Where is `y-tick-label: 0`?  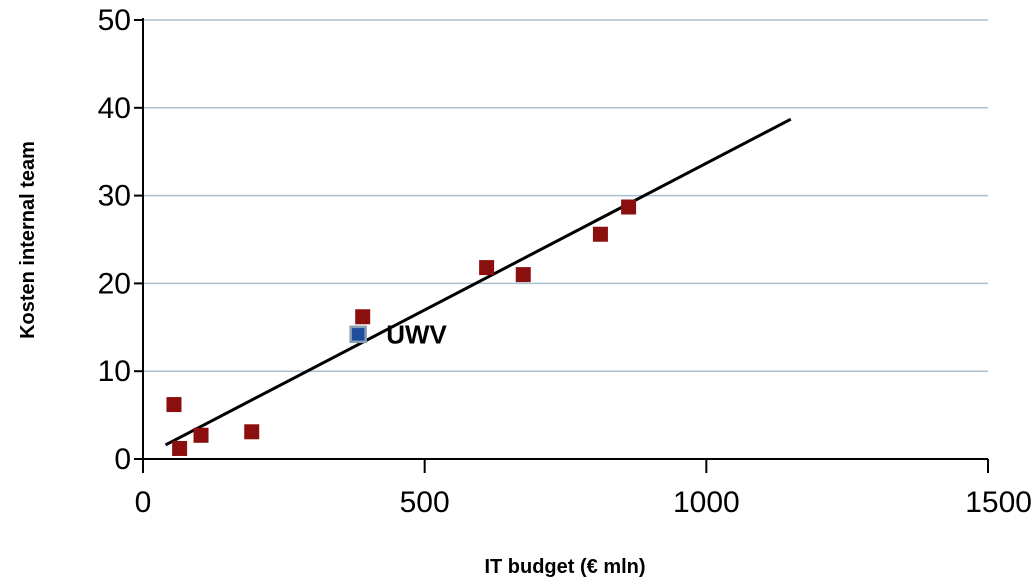
y-tick-label: 0 is located at coordinates (122, 459).